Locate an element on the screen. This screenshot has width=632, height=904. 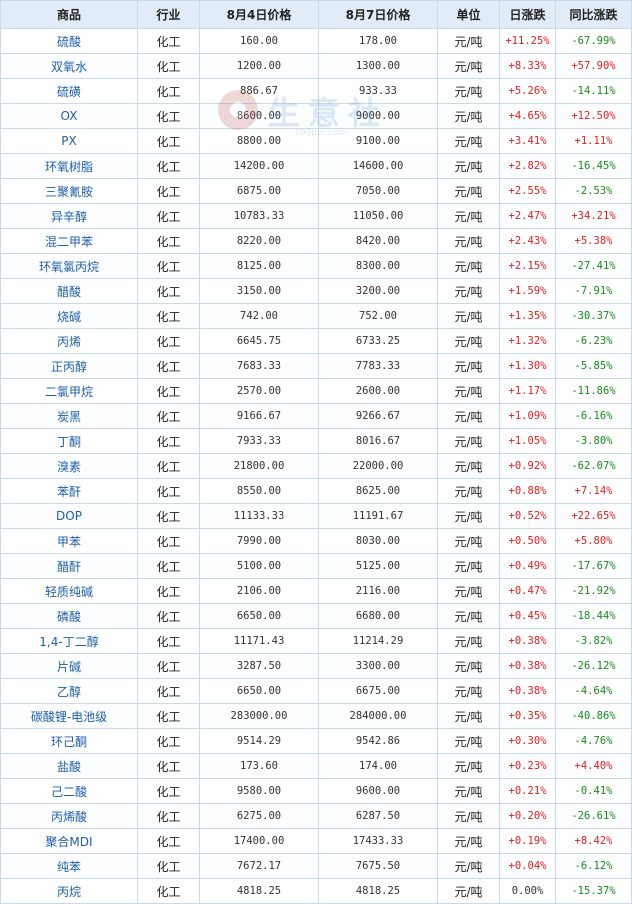
price-aug7-cell: 9542.86 is located at coordinates (378, 741).